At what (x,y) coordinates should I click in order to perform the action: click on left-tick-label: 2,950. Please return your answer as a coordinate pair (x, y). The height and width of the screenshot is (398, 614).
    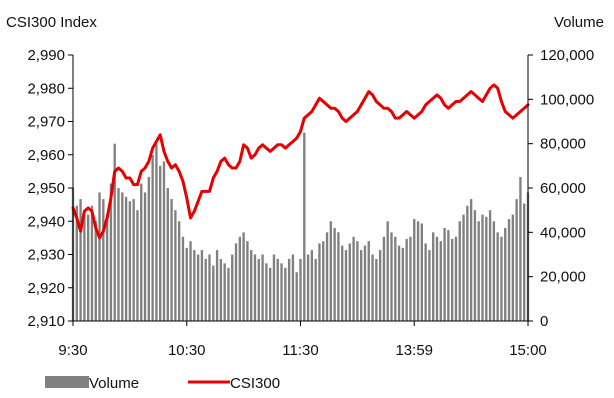
    Looking at the image, I should click on (46, 188).